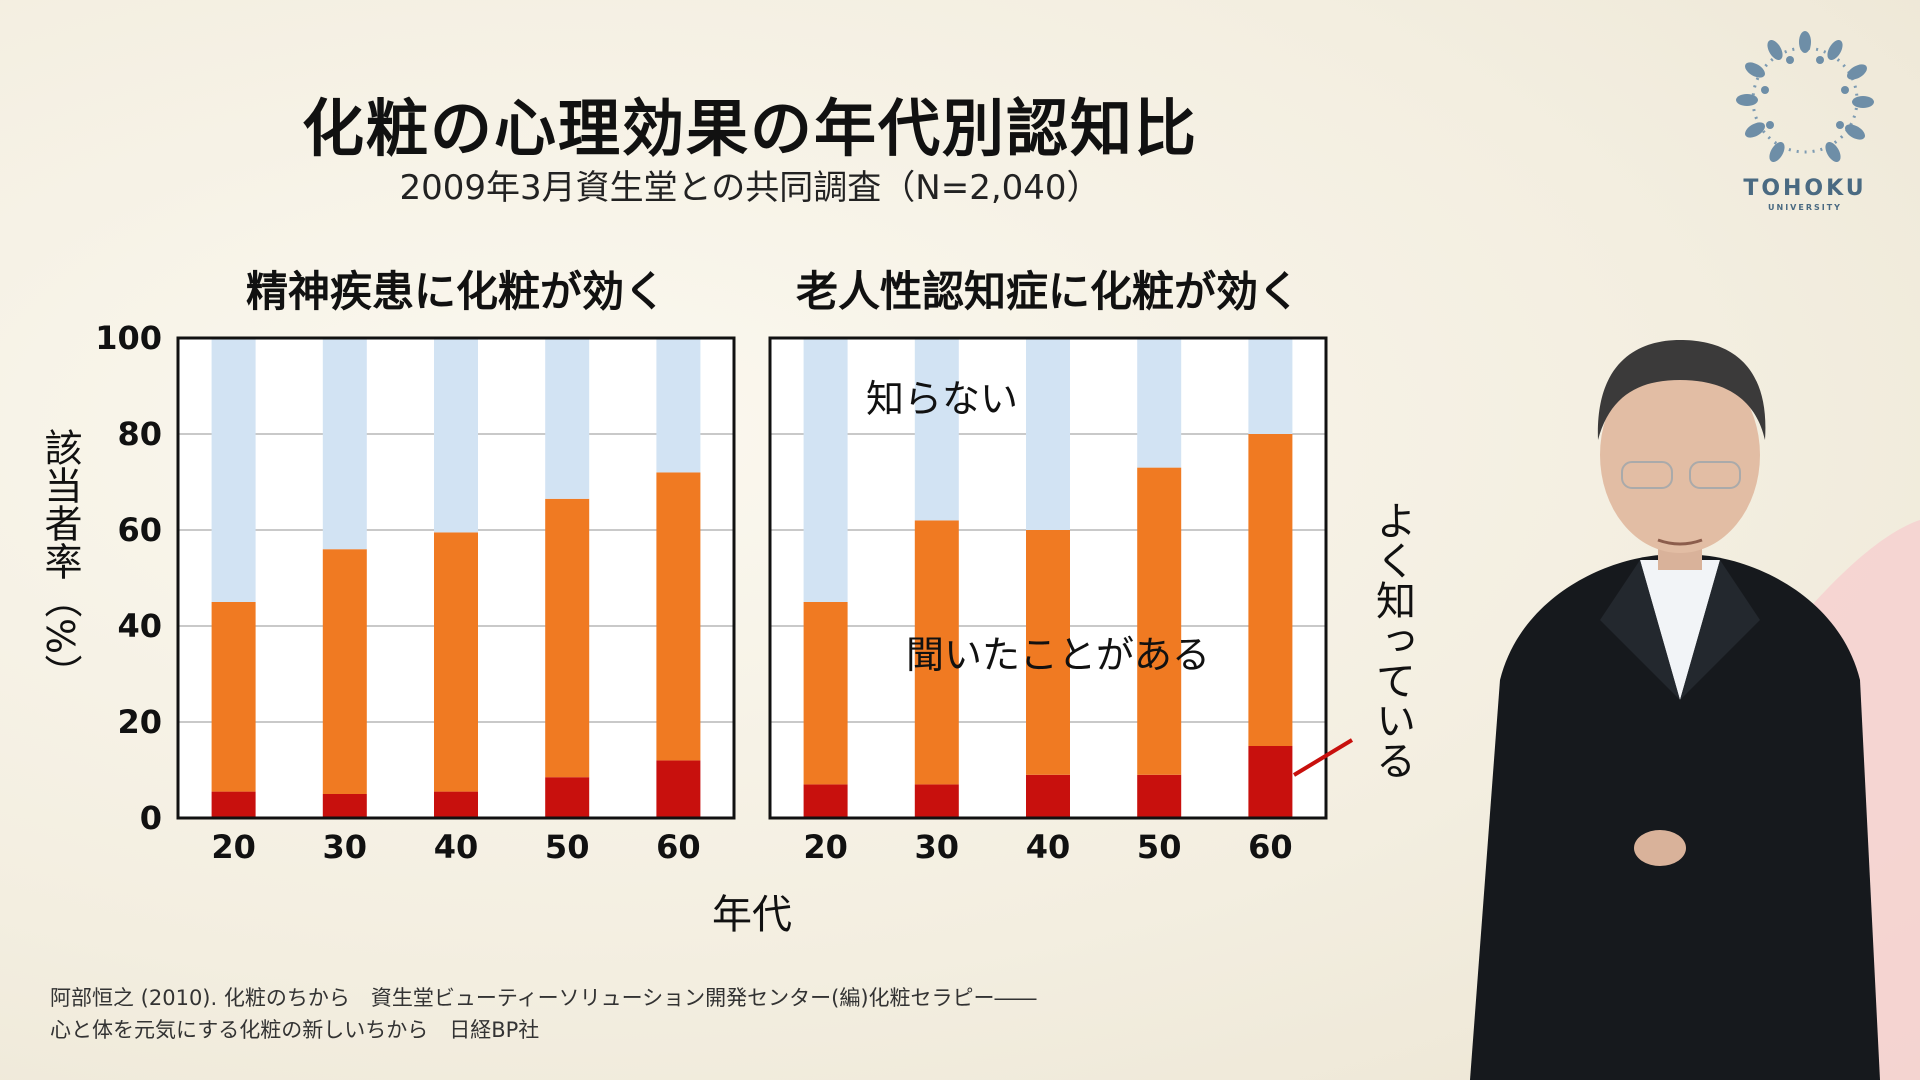  Describe the element at coordinates (1805, 207) in the screenshot. I see `university-logo-sub: UNIVERSITY` at that location.